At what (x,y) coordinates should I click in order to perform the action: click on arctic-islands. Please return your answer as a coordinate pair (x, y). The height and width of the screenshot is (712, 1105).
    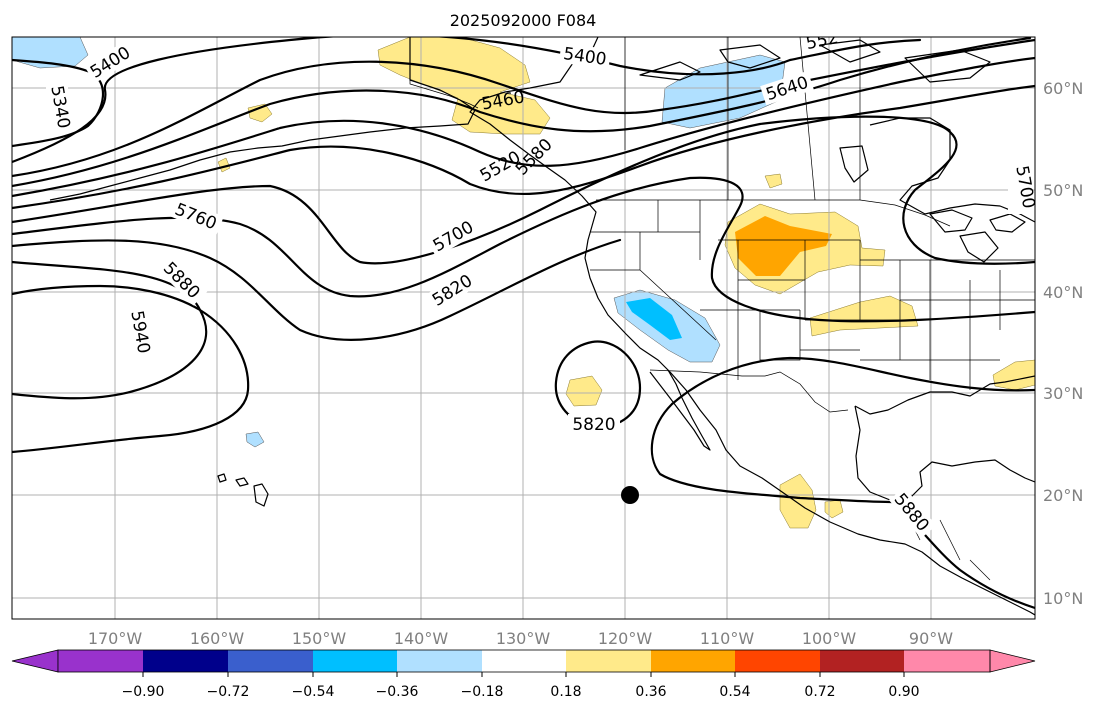
    Looking at the image, I should click on (815, 111).